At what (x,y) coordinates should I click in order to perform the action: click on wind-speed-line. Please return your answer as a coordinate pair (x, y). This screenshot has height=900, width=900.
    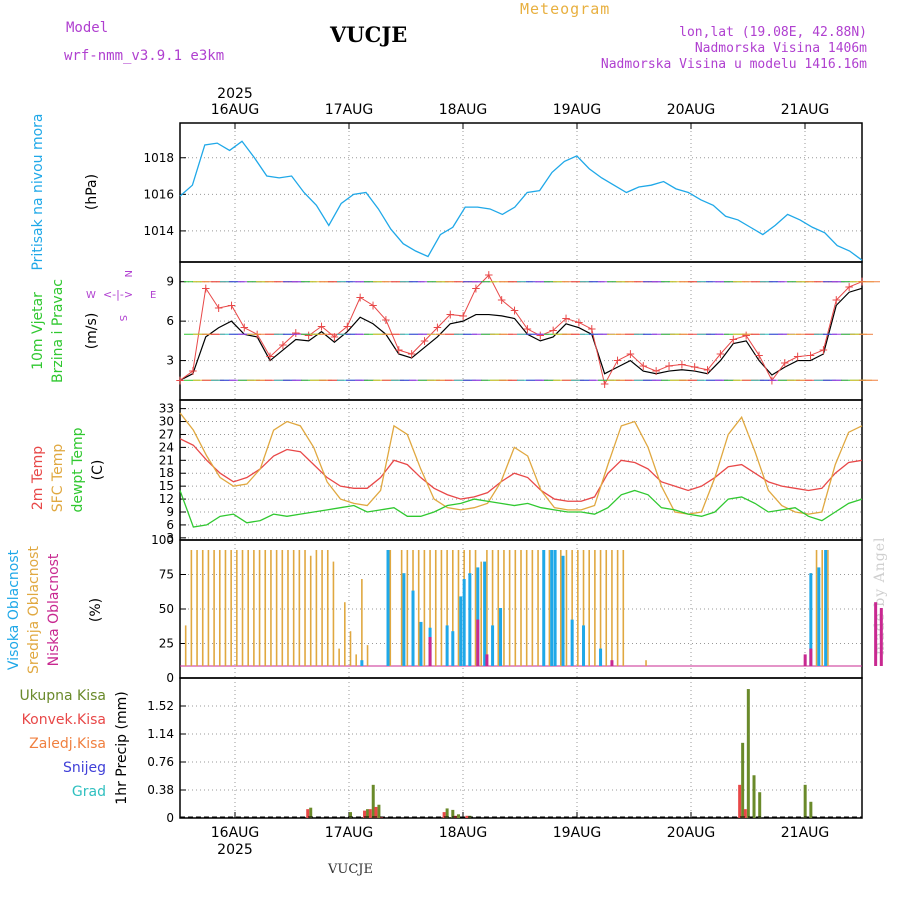
    Looking at the image, I should click on (521, 334).